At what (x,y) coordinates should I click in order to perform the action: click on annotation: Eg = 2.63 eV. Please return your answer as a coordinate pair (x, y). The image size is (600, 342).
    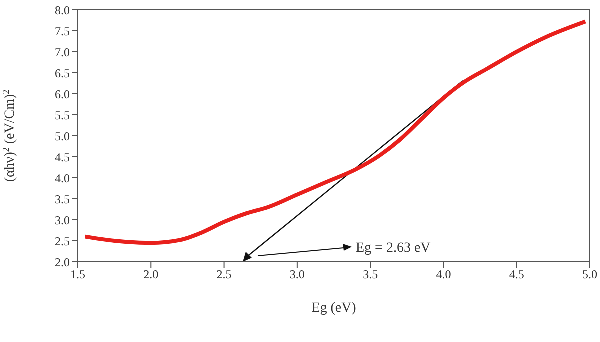
    Looking at the image, I should click on (393, 248).